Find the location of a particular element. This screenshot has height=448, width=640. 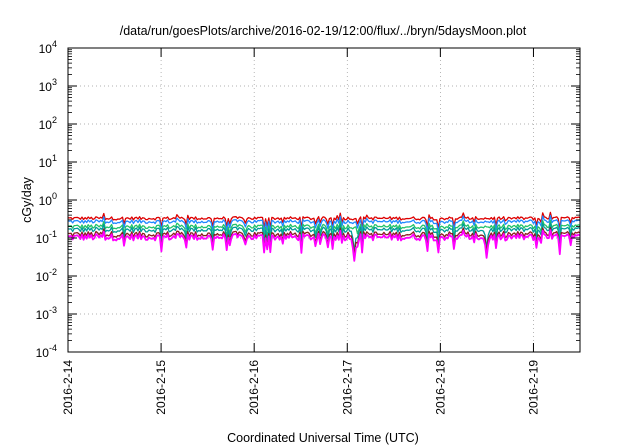

y-tick-label: 10³ is located at coordinates (48, 85).